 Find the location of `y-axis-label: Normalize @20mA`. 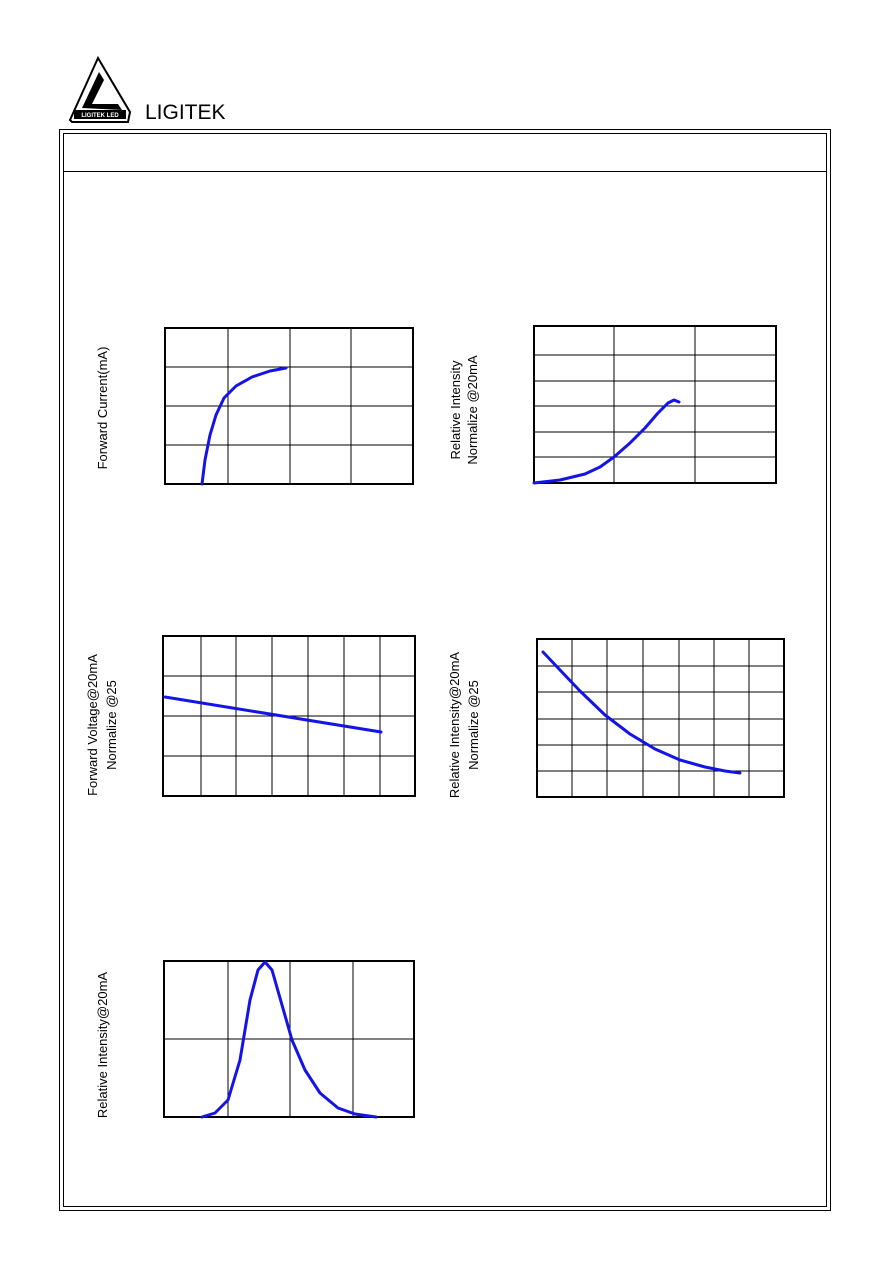

y-axis-label: Normalize @20mA is located at coordinates (472, 410).